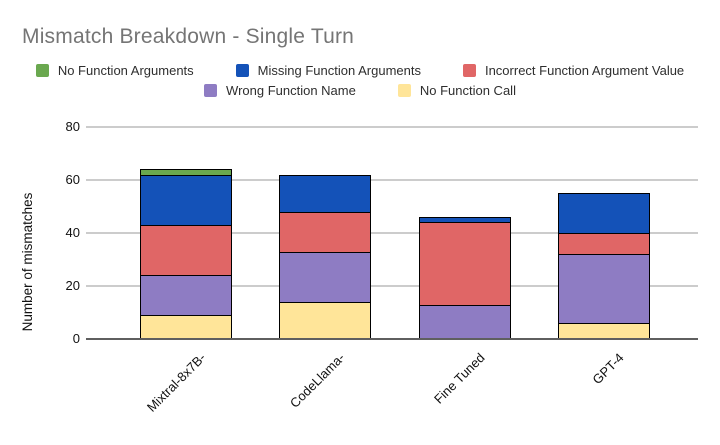  I want to click on x-axis-category-label: Fine Tuned, so click(459, 378).